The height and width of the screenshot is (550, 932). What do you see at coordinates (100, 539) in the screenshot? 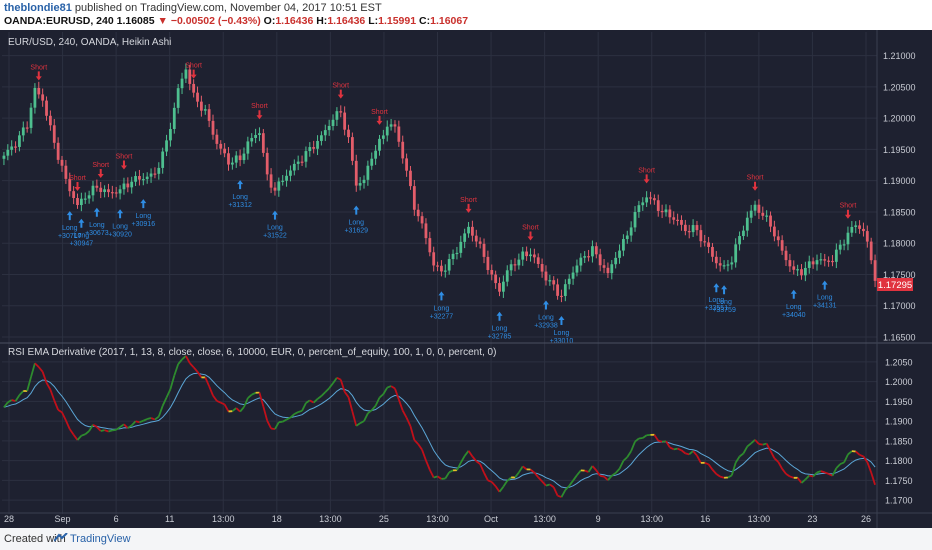
I see `tradingview-brand-link: TradingView` at bounding box center [100, 539].